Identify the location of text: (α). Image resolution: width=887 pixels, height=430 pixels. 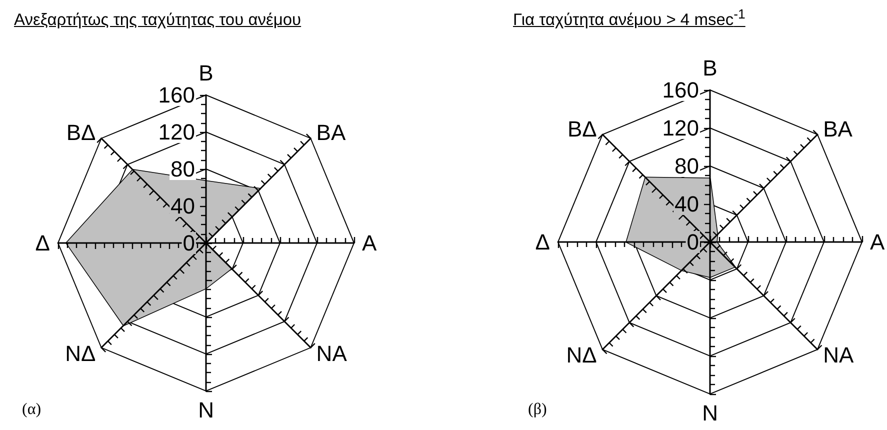
(32, 410).